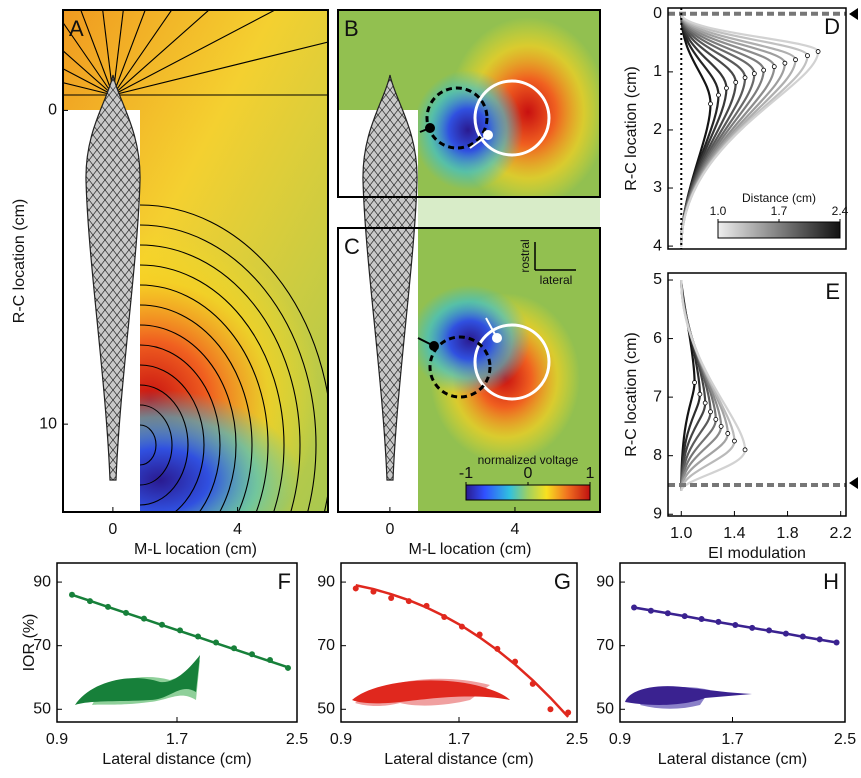  Describe the element at coordinates (29, 643) in the screenshot. I see `y-axis-label: IOR (%)` at that location.